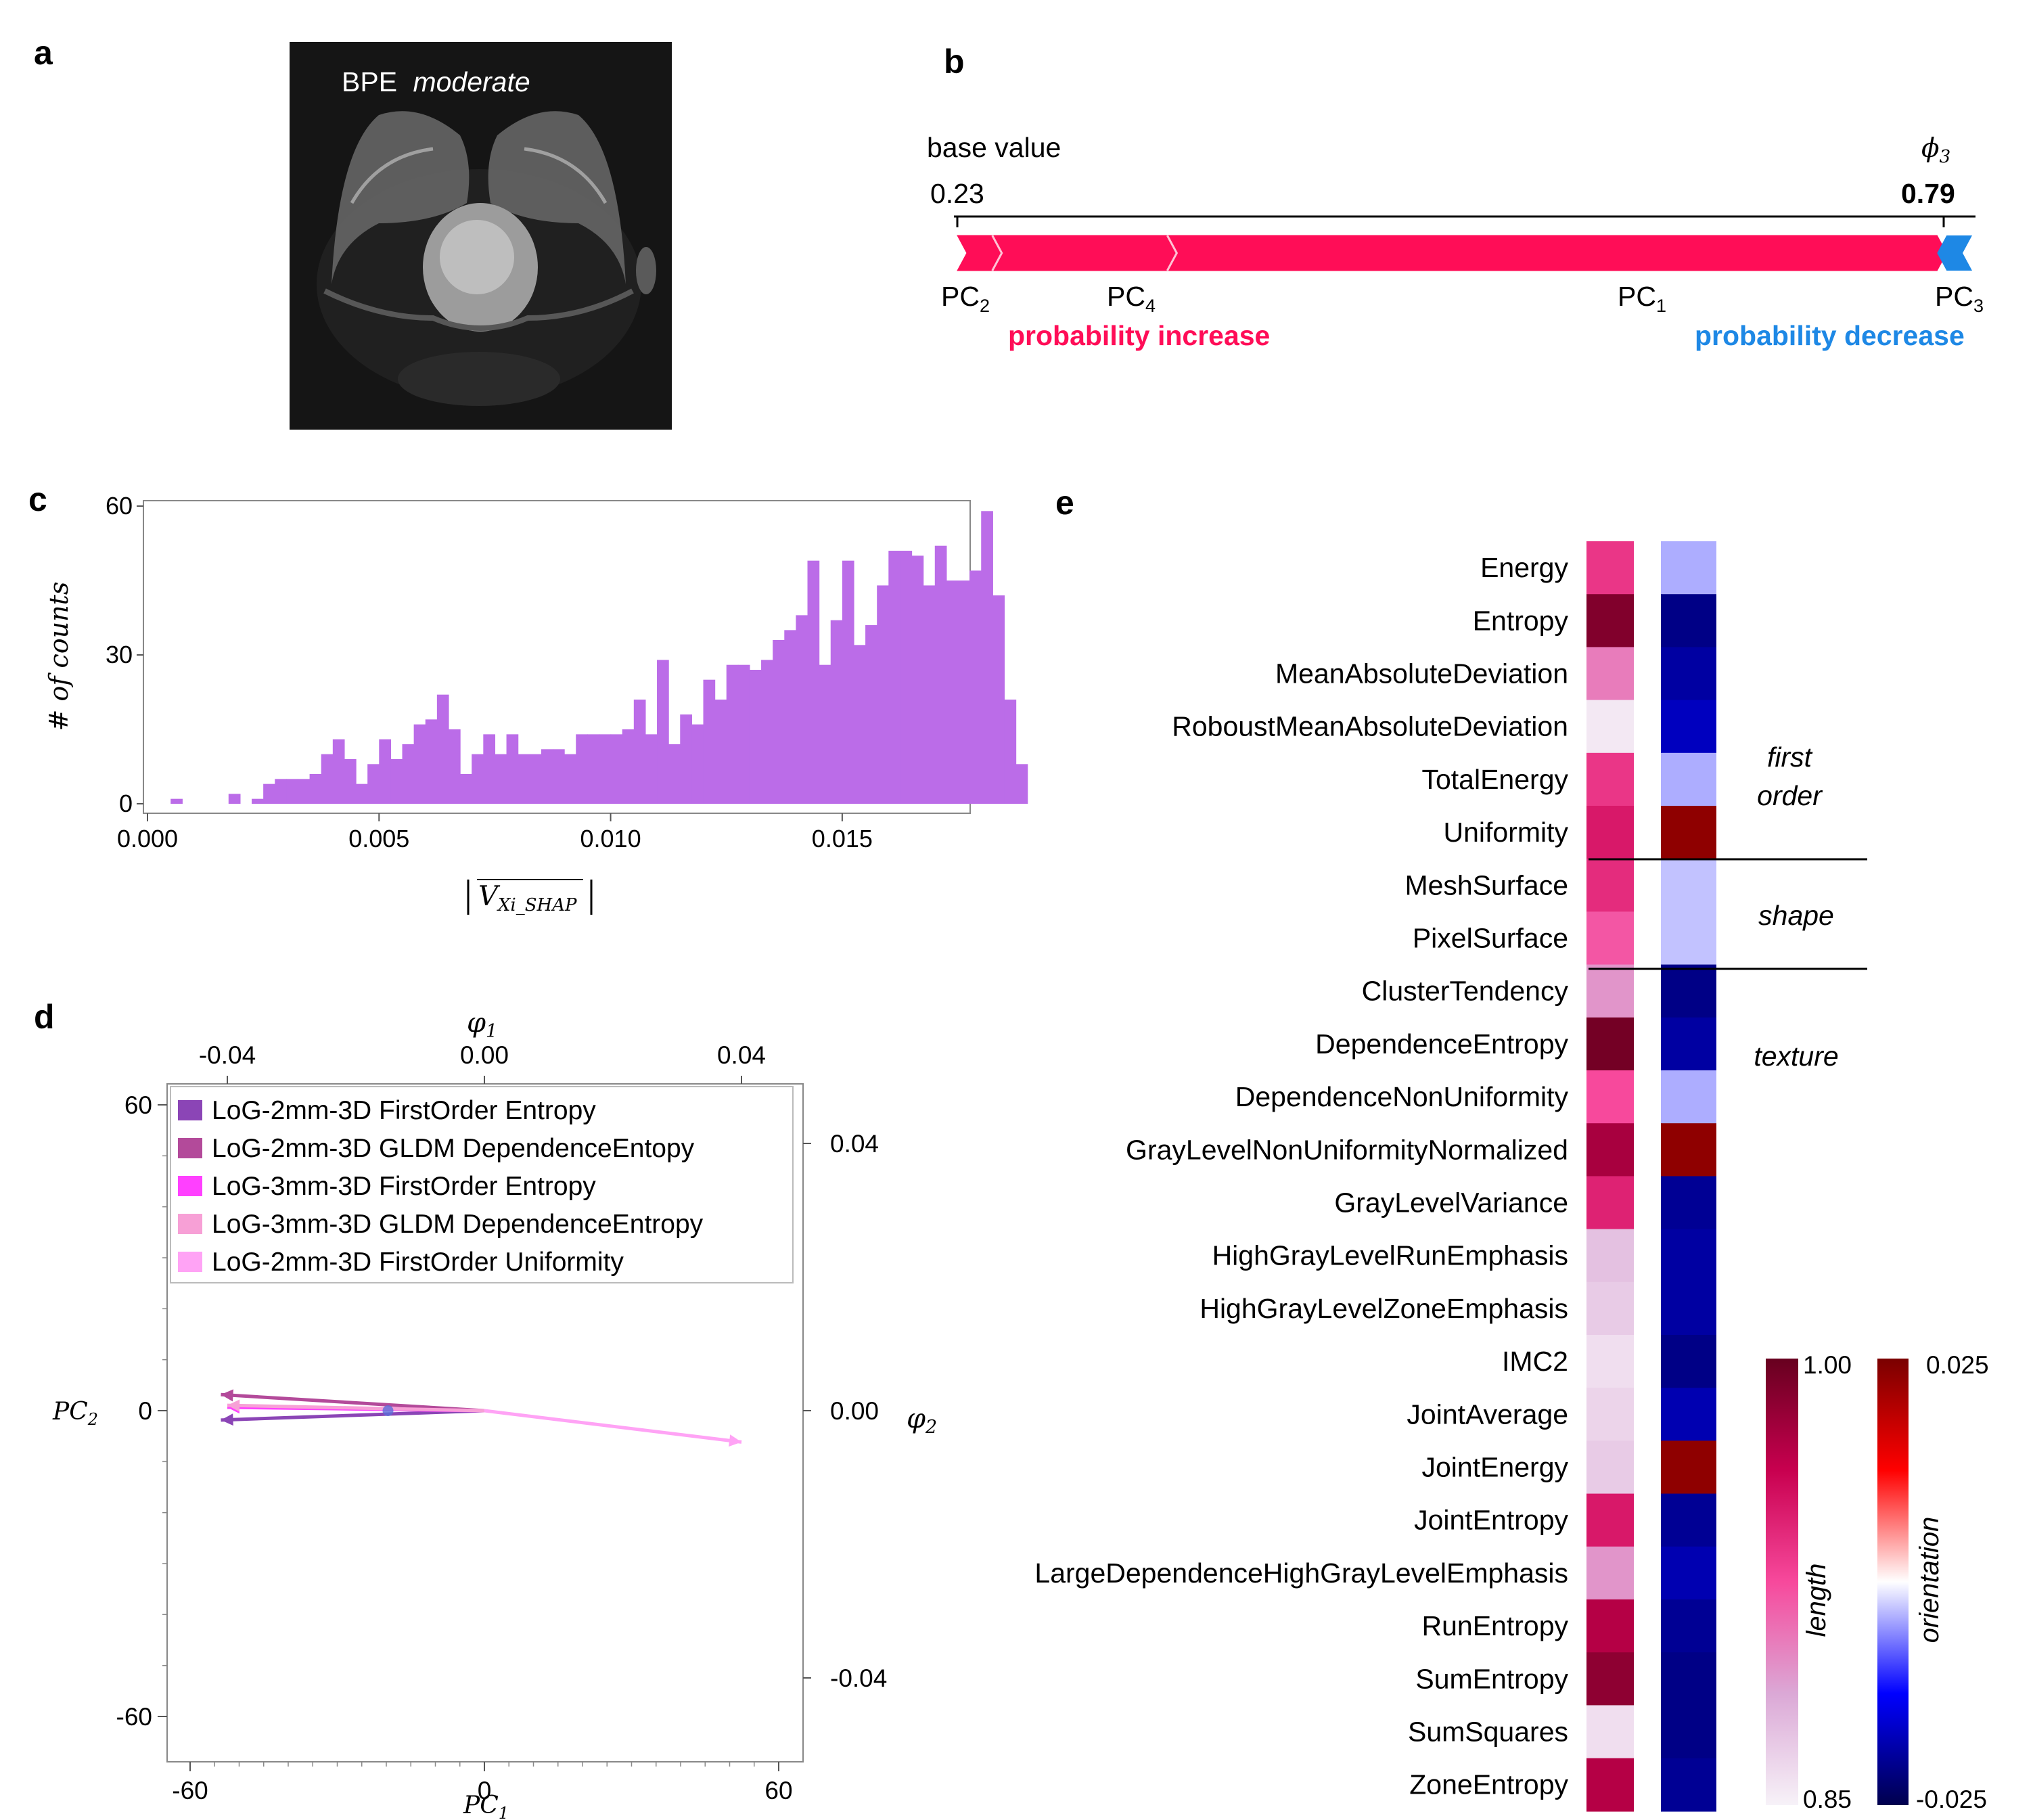 The height and width of the screenshot is (1820, 2033). I want to click on length-colorbar-label: length, so click(1817, 1600).